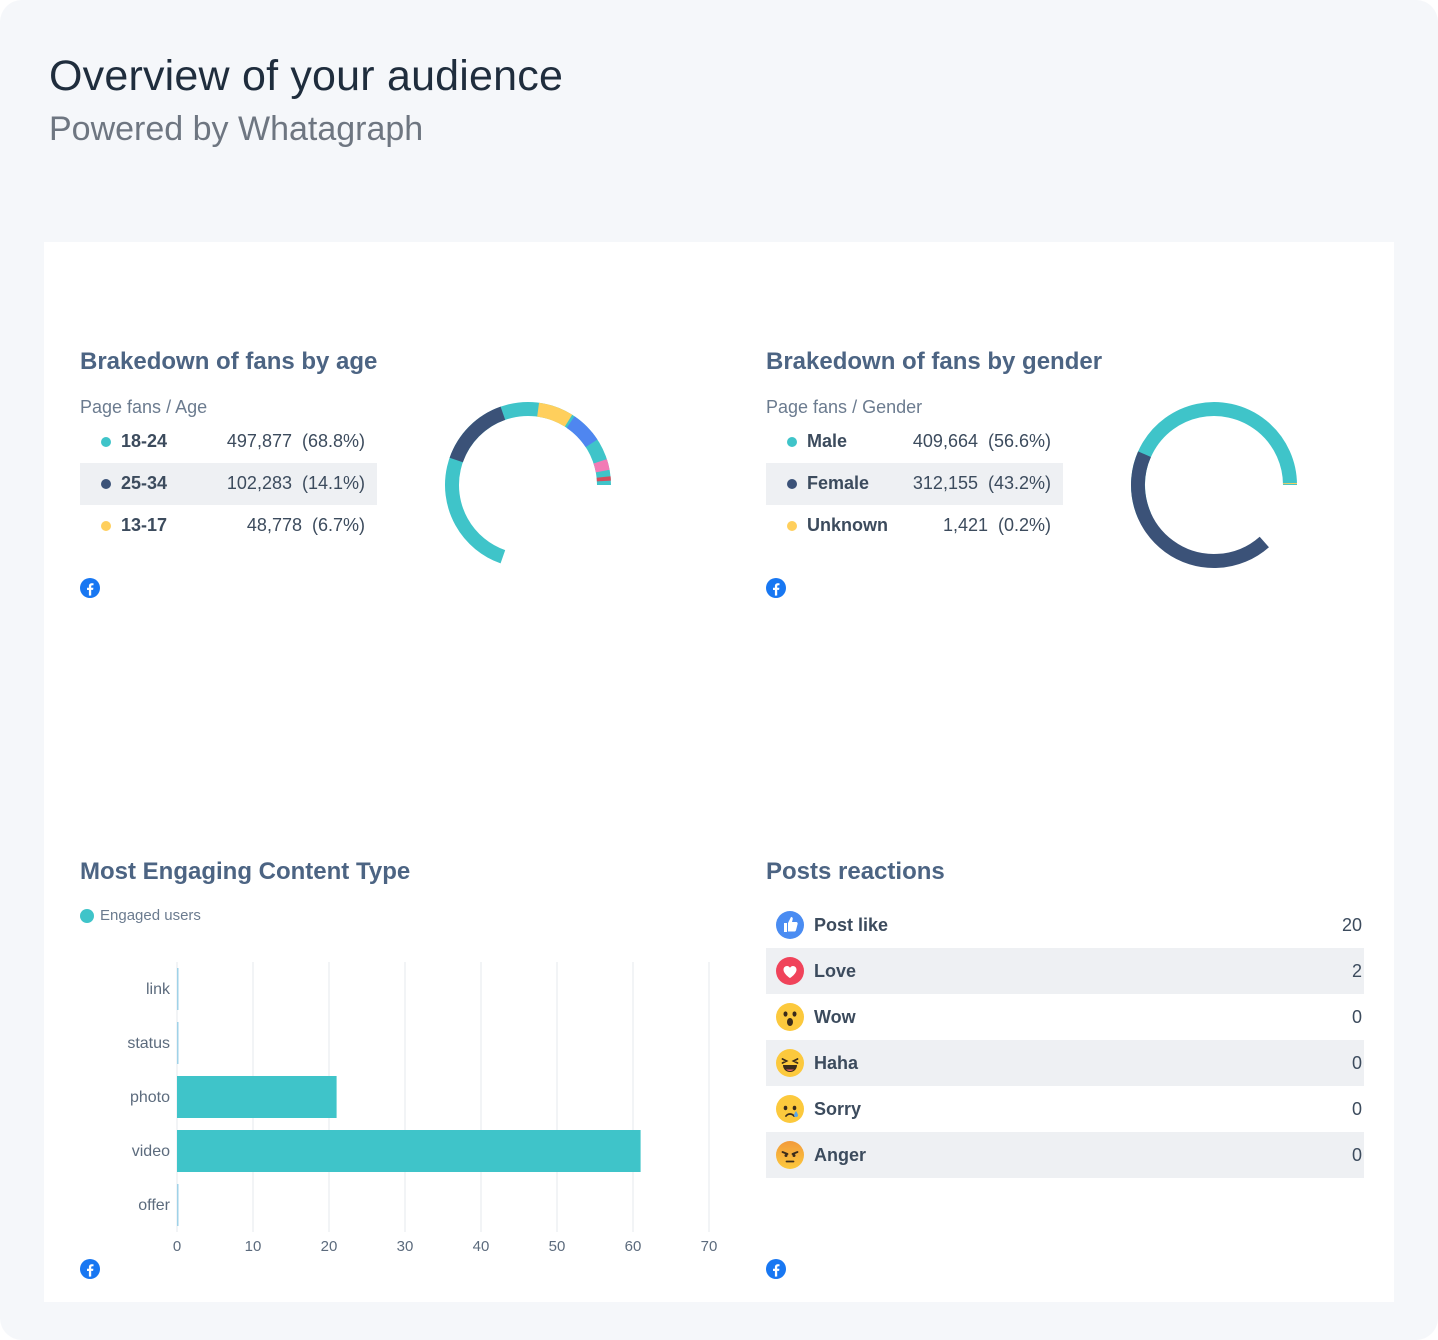 The width and height of the screenshot is (1438, 1340). Describe the element at coordinates (245, 871) in the screenshot. I see `content-widget-title: Most Engaging Content Type` at that location.